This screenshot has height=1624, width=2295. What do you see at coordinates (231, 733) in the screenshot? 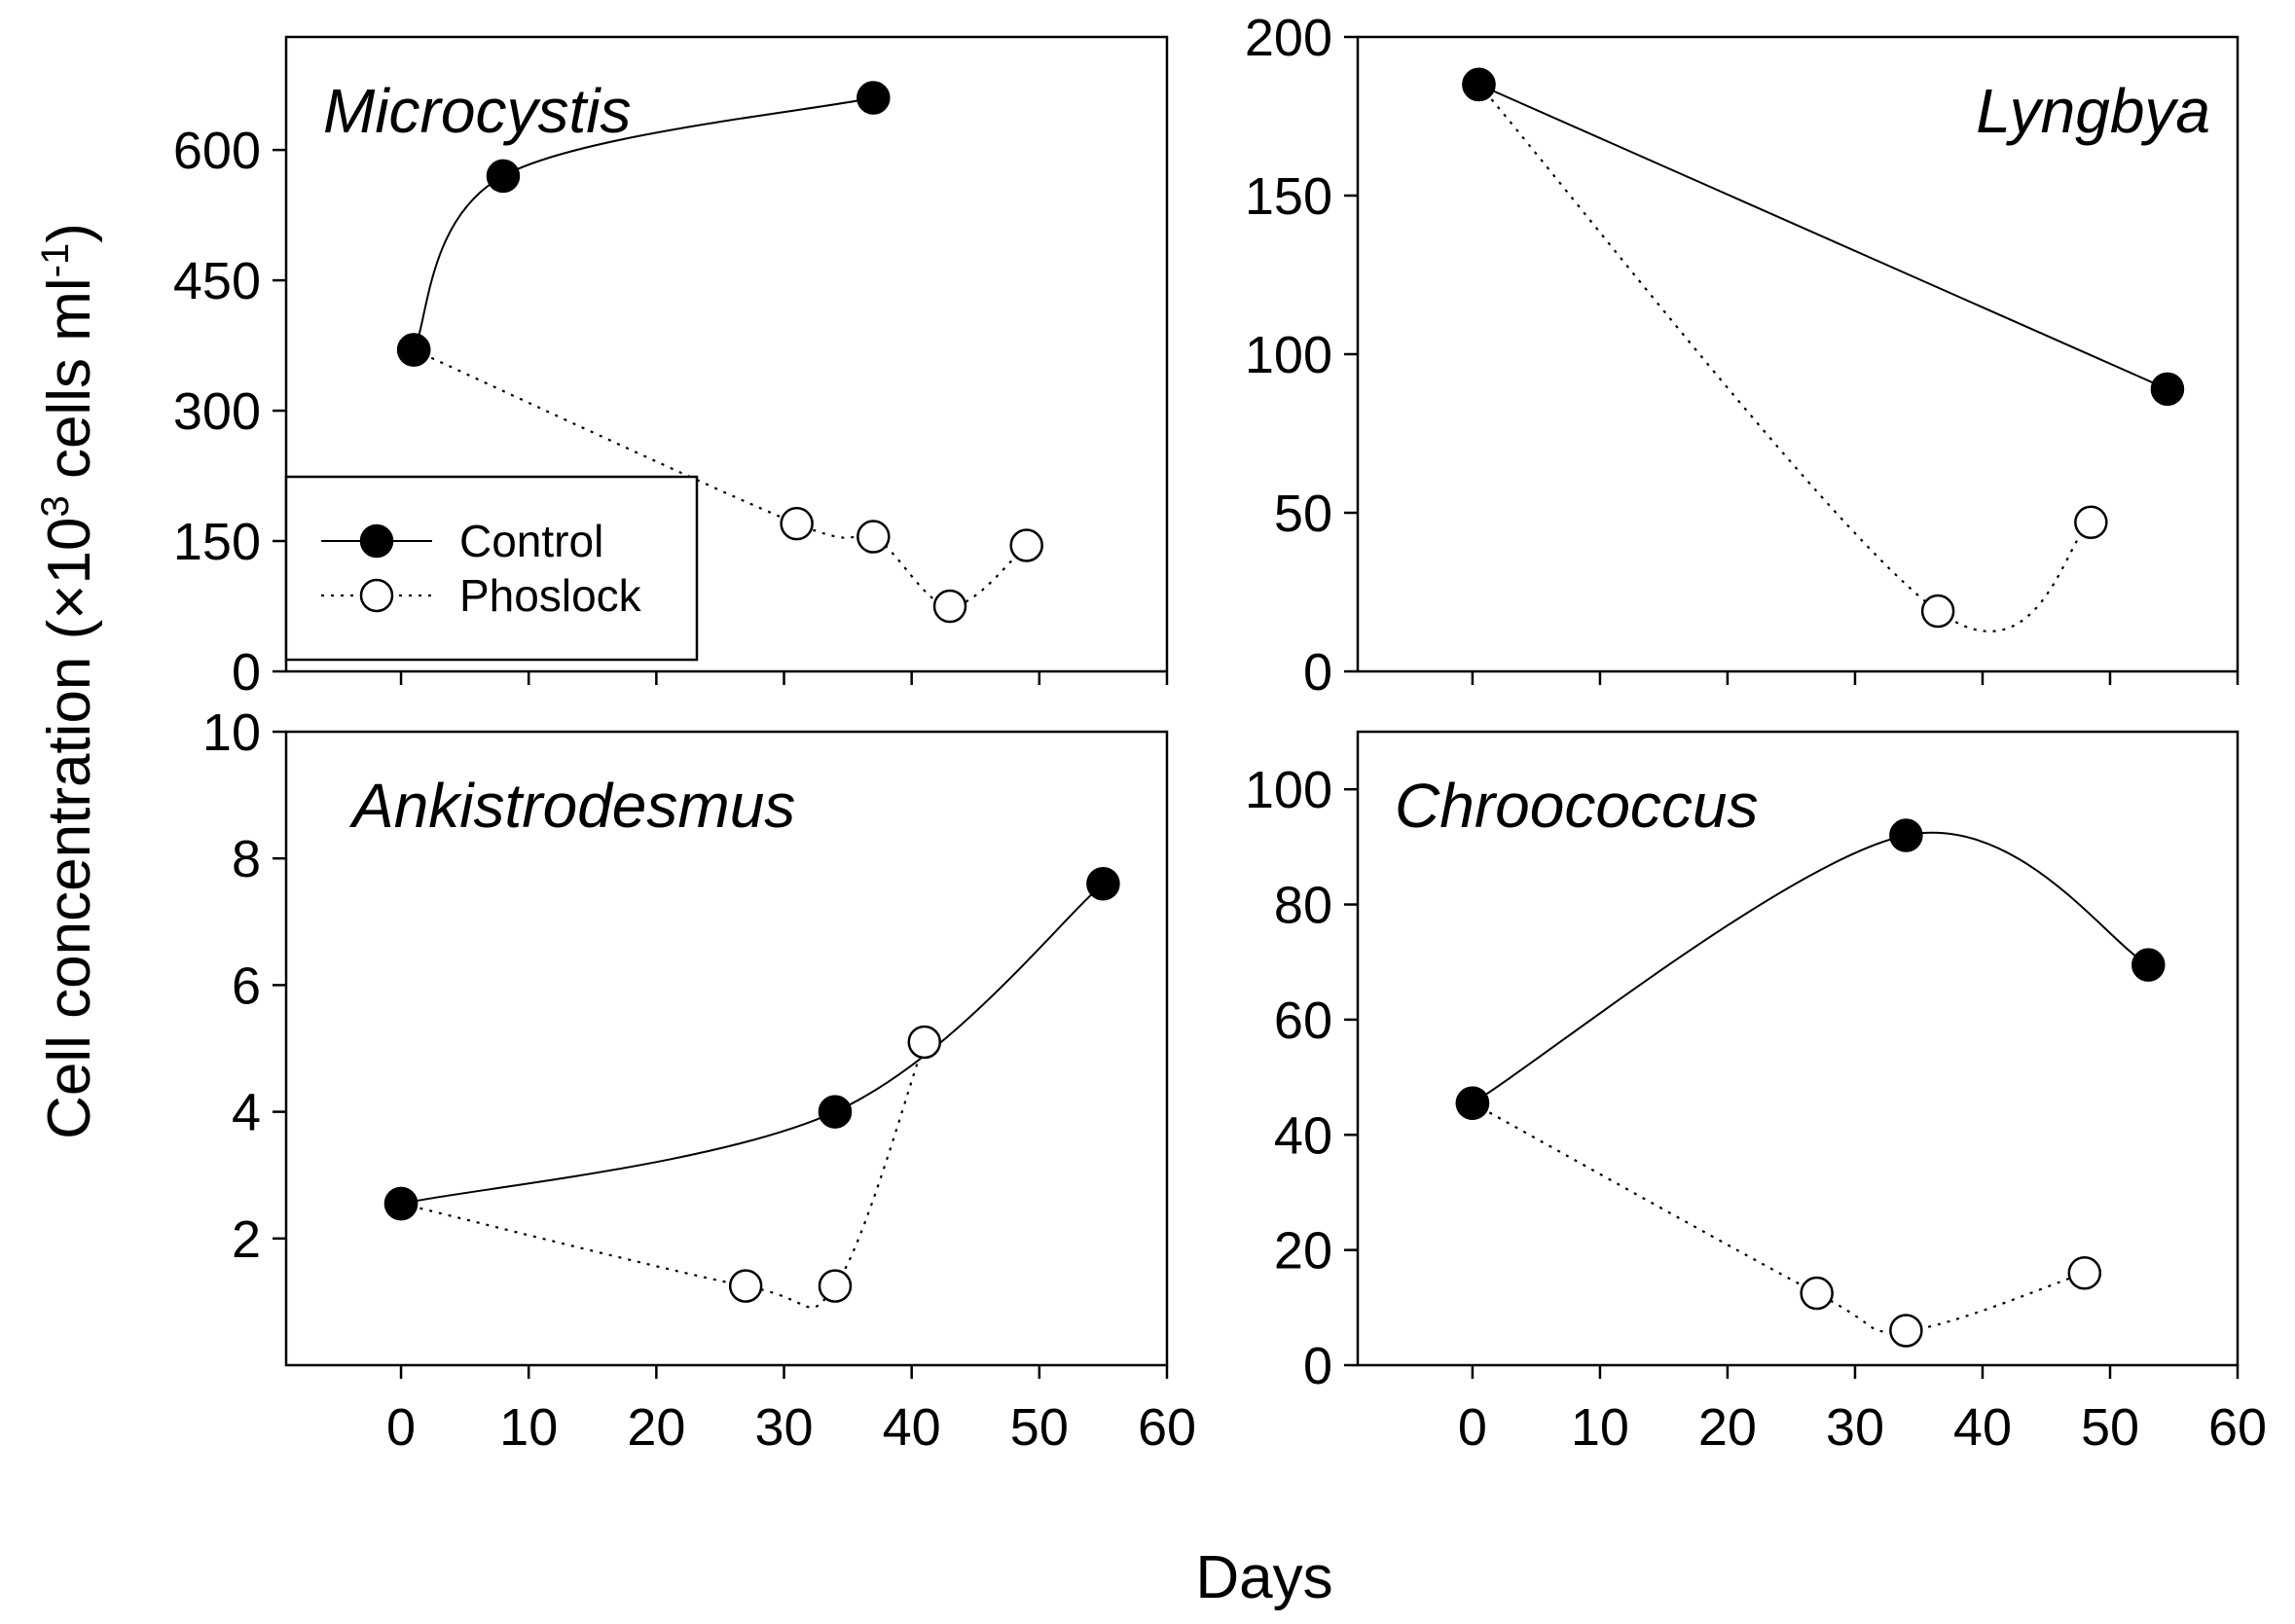
I see `y-tick-label: 10` at bounding box center [231, 733].